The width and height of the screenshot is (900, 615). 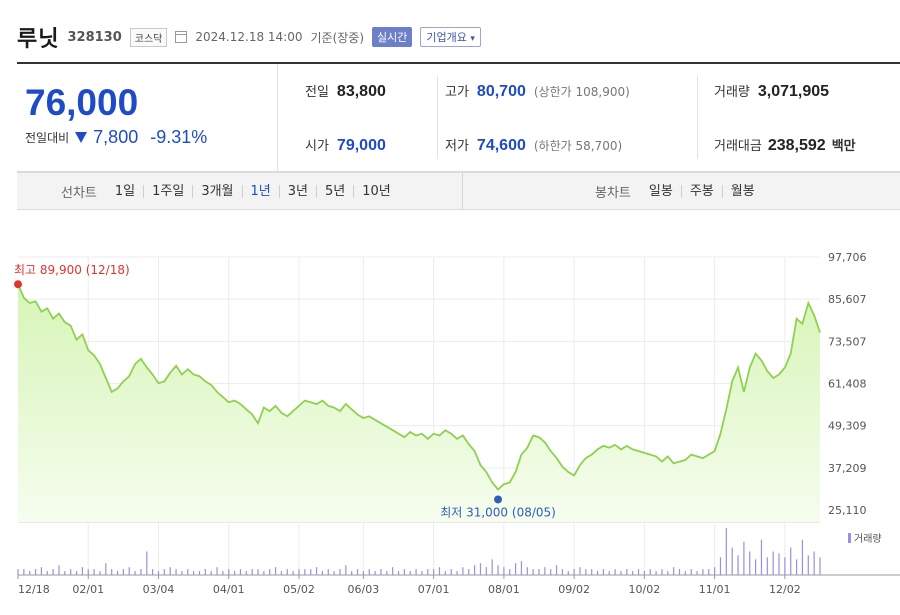 I want to click on current-price: 76,000, so click(x=82, y=102).